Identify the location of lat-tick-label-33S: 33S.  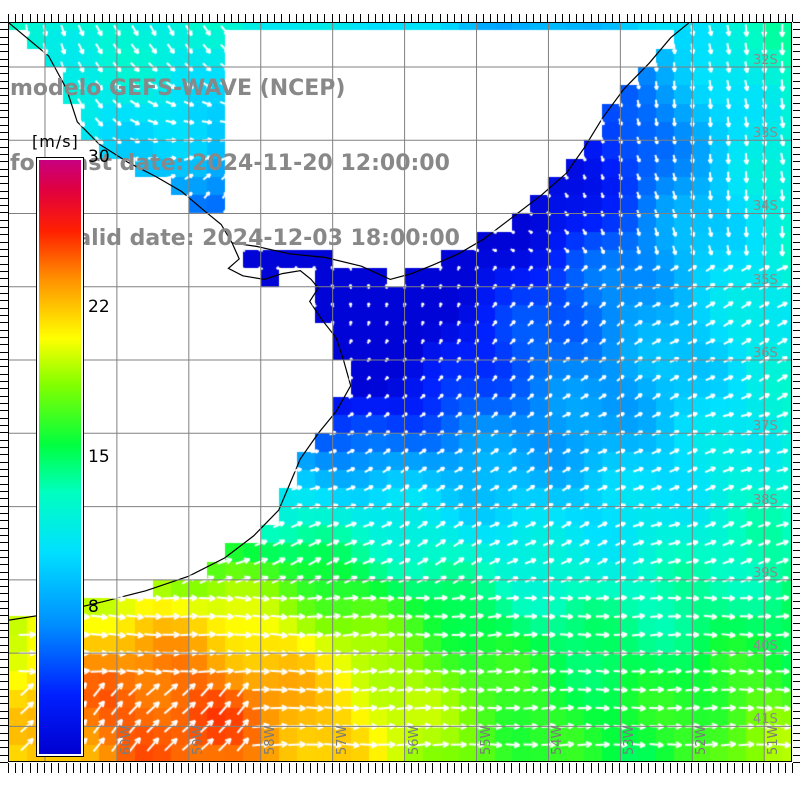
(765, 134).